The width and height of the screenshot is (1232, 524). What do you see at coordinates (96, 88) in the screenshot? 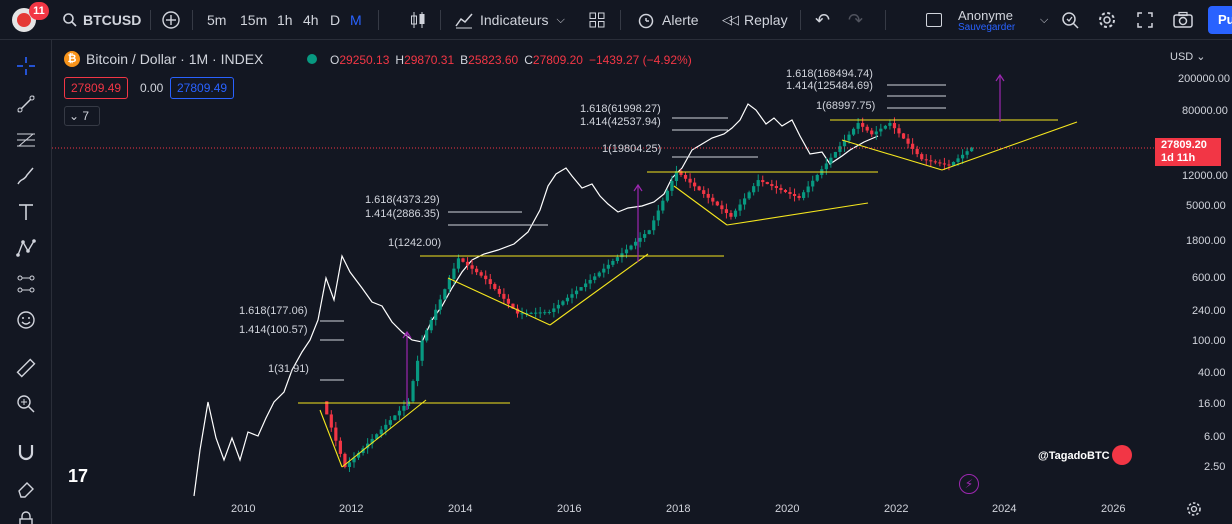
I see `sell-price-button: 27809.49` at bounding box center [96, 88].